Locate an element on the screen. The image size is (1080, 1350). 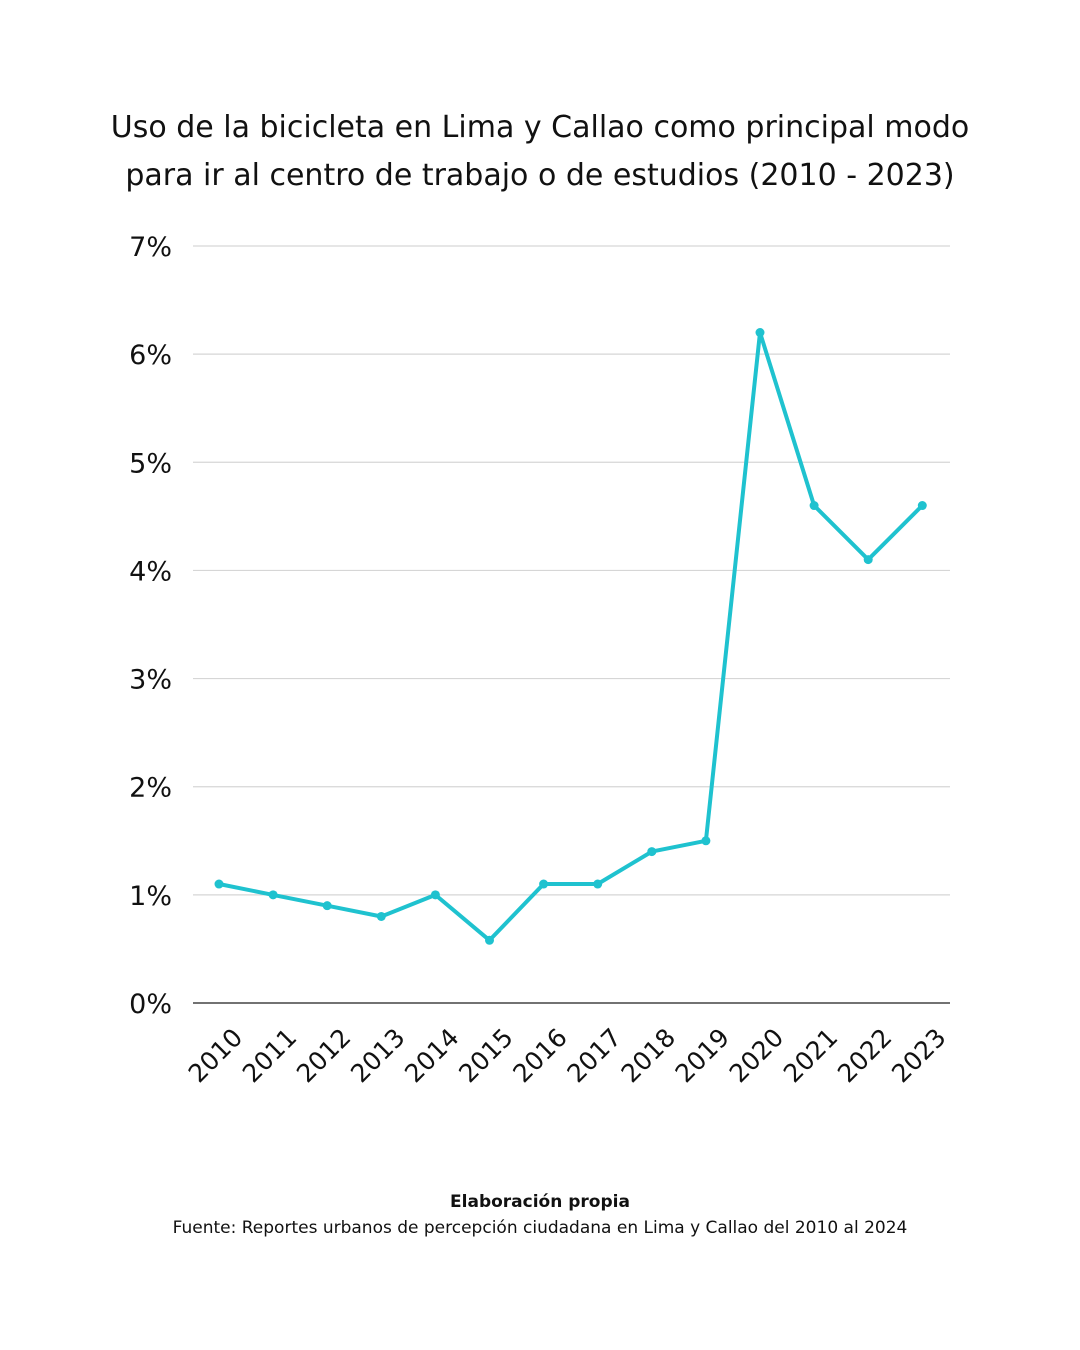
y-tick-label: 7% is located at coordinates (150, 247).